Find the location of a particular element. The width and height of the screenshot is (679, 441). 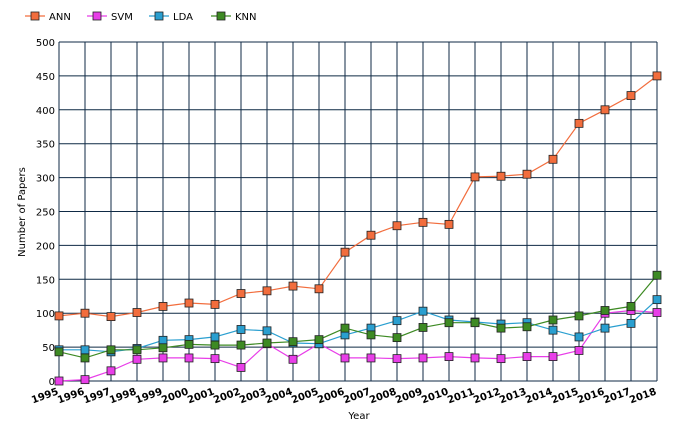

y-tick-label: 400 is located at coordinates (45, 111).